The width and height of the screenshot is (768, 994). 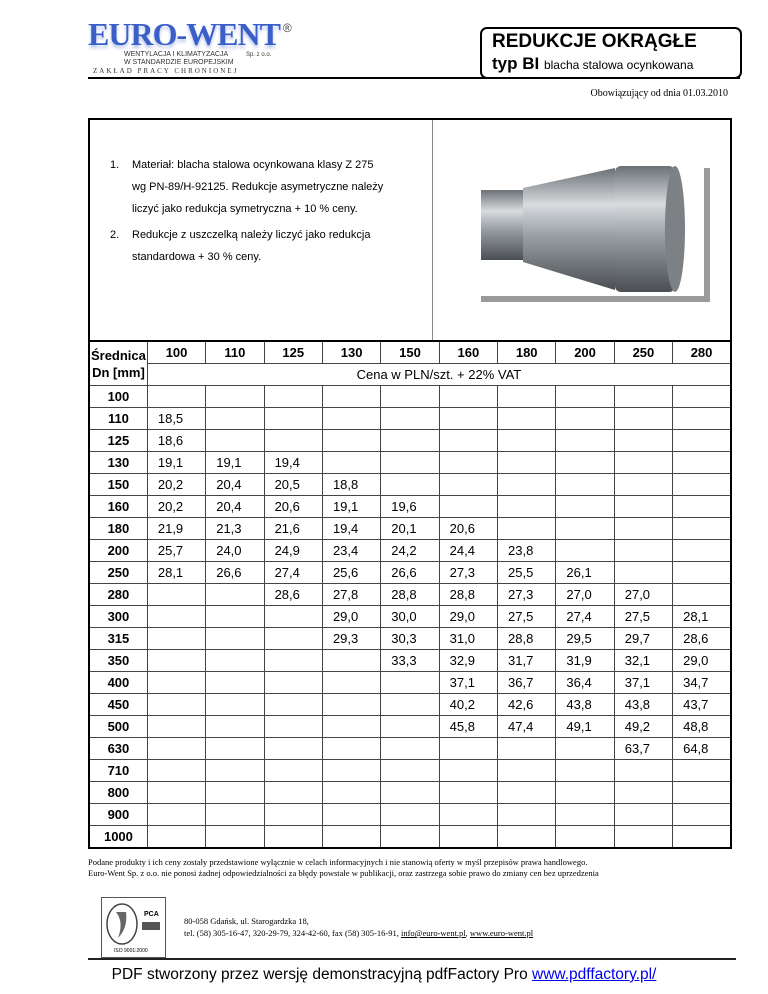 I want to click on price-cell: 26,6, so click(x=235, y=572).